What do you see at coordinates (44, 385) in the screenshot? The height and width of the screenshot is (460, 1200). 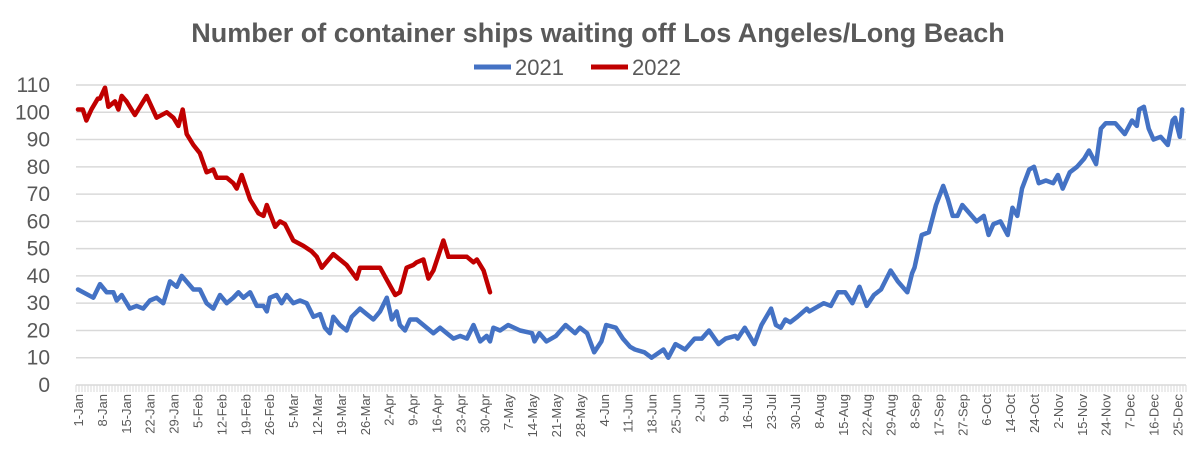 I see `y-tick-label: 0` at bounding box center [44, 385].